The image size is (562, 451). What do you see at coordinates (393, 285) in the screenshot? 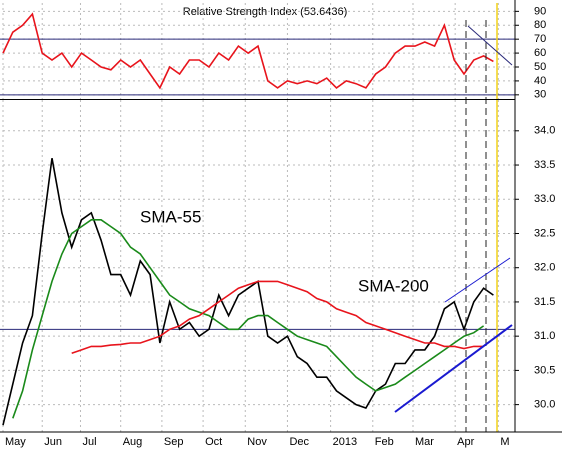
I see `sma200-label: SMA-200` at bounding box center [393, 285].